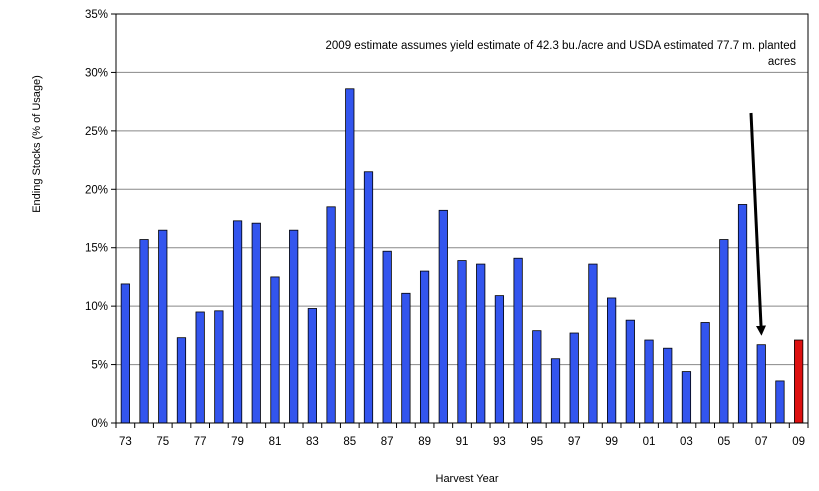 The image size is (819, 491). What do you see at coordinates (96, 132) in the screenshot?
I see `y-tick-label: 25%` at bounding box center [96, 132].